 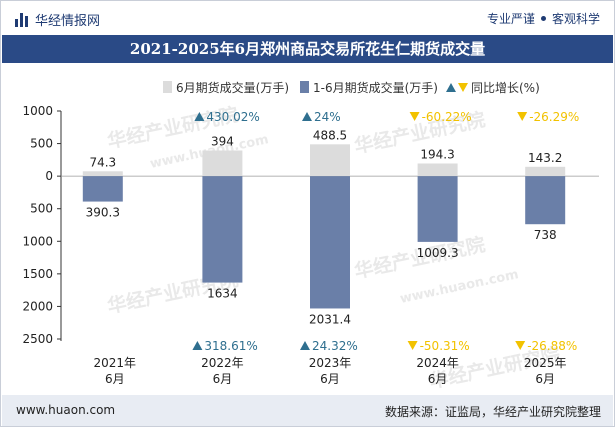 What do you see at coordinates (445, 346) in the screenshot?
I see `growth-label-cumulative: -50.31%` at bounding box center [445, 346].